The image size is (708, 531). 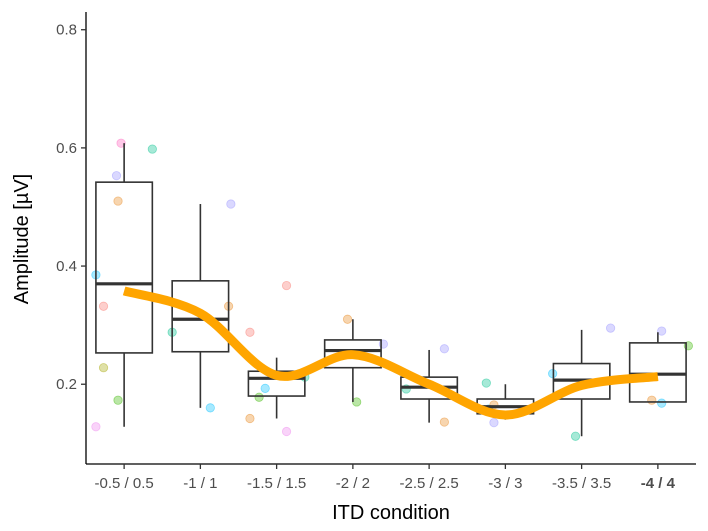 I want to click on x-tick-label: -0.5 / 0.5, so click(x=124, y=483).